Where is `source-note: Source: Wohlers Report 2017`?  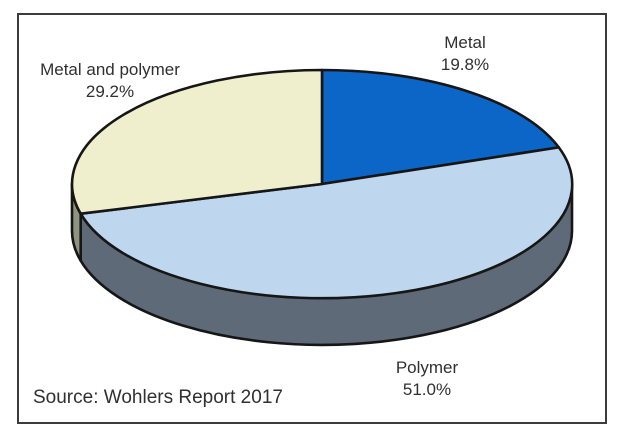 source-note: Source: Wohlers Report 2017 is located at coordinates (158, 397).